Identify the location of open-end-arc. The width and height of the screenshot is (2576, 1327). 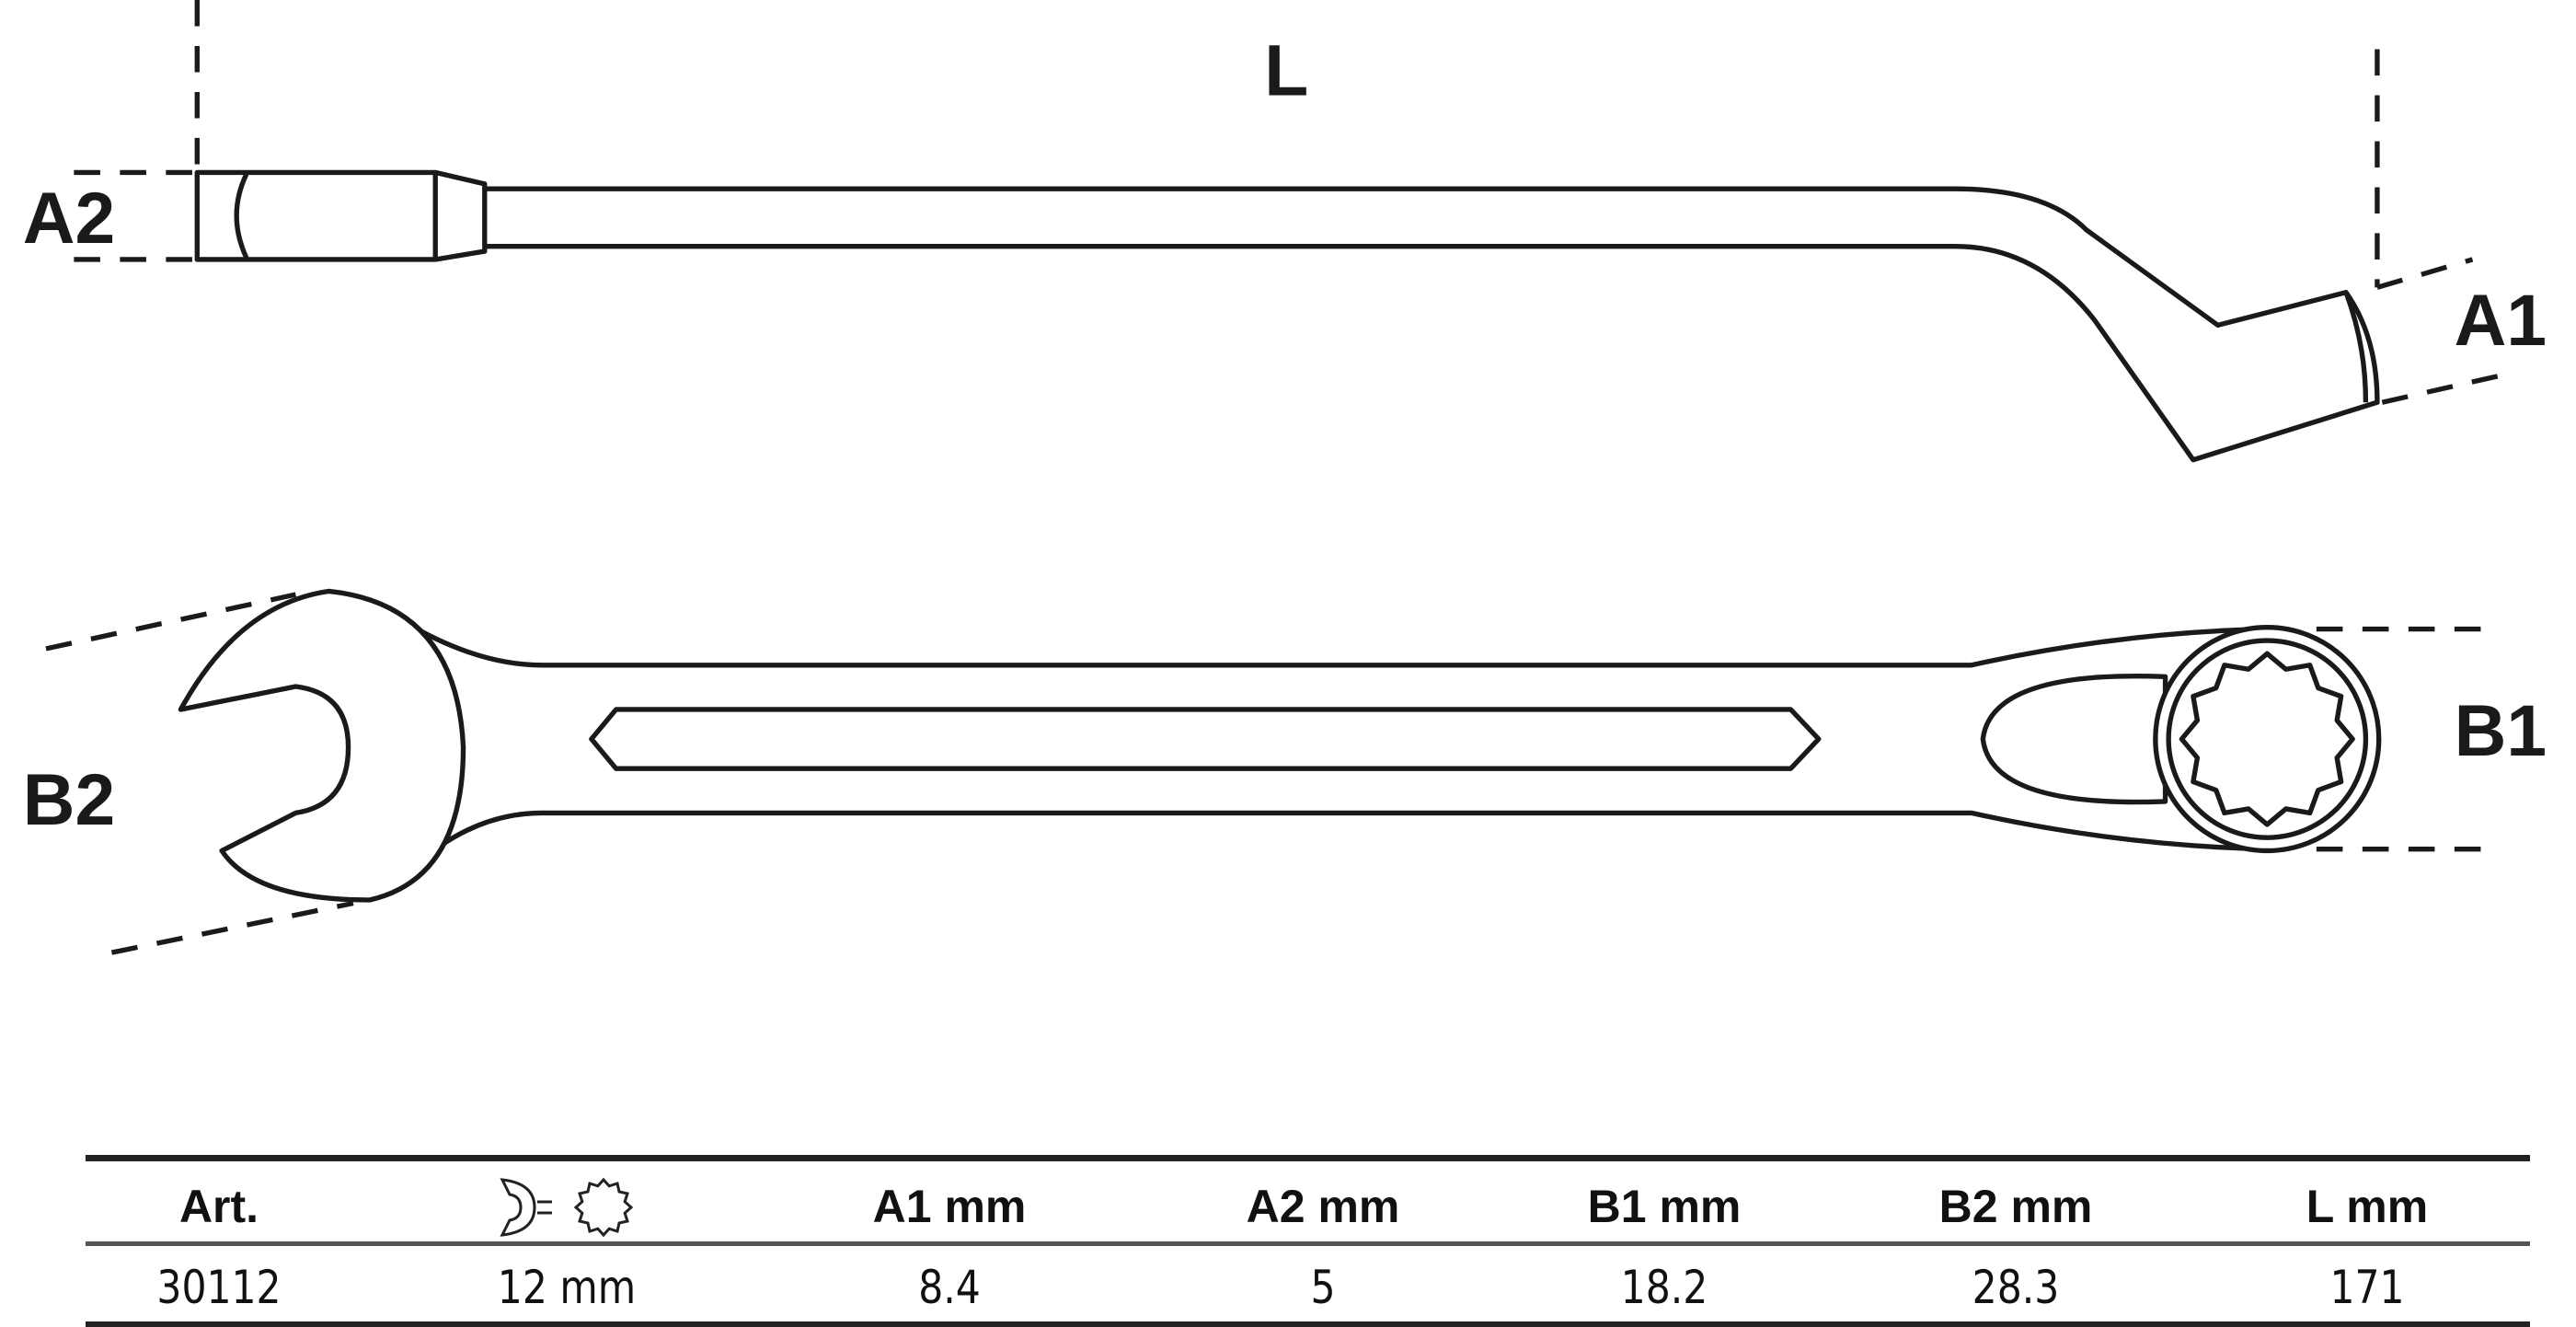
(241, 216).